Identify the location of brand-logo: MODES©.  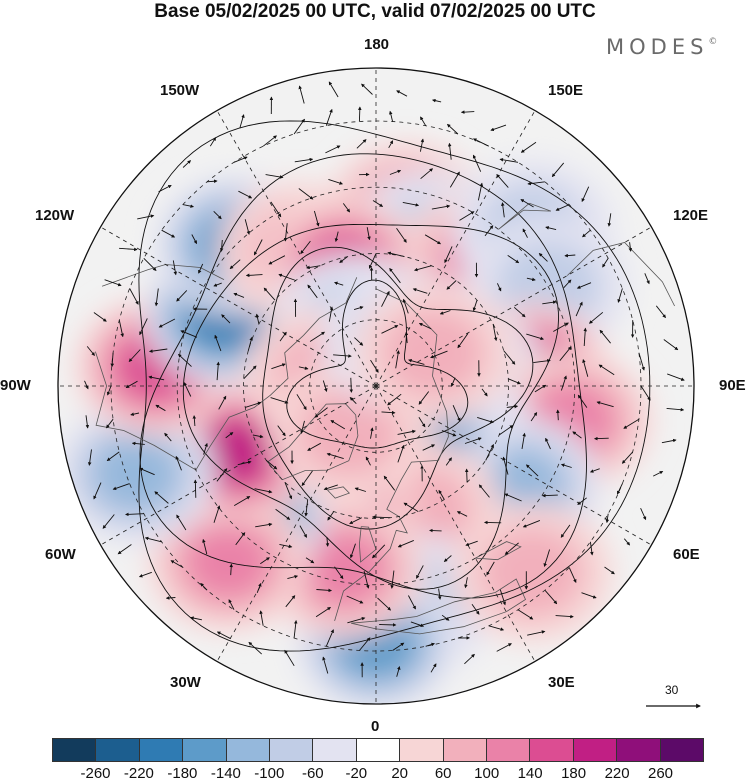
(662, 47).